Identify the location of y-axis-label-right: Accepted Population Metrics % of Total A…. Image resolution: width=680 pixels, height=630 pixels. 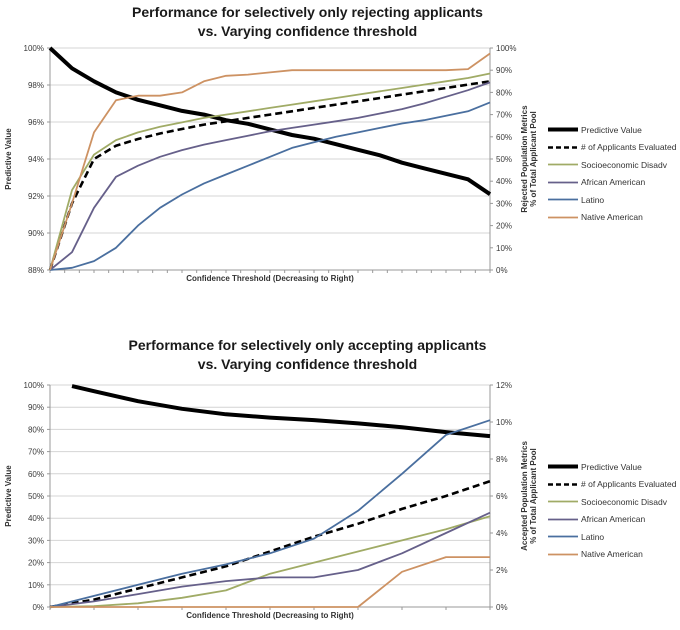
(530, 496).